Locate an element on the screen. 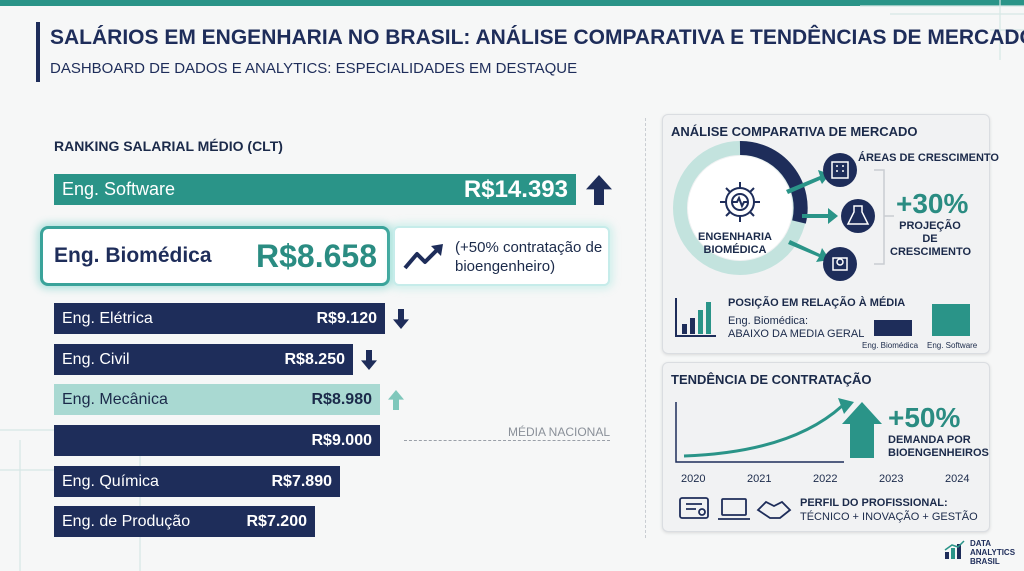  bar-5: Eng. Mecânica R$8.980 is located at coordinates (217, 399).